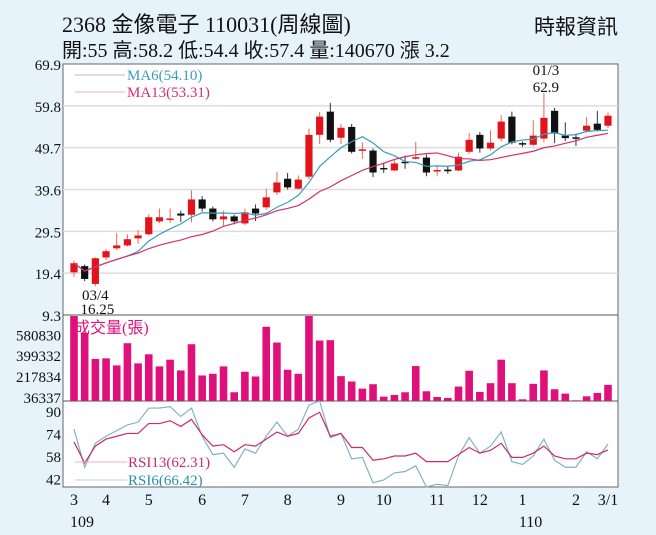 The width and height of the screenshot is (656, 535). What do you see at coordinates (608, 500) in the screenshot?
I see `x-tick-label: 3/1` at bounding box center [608, 500].